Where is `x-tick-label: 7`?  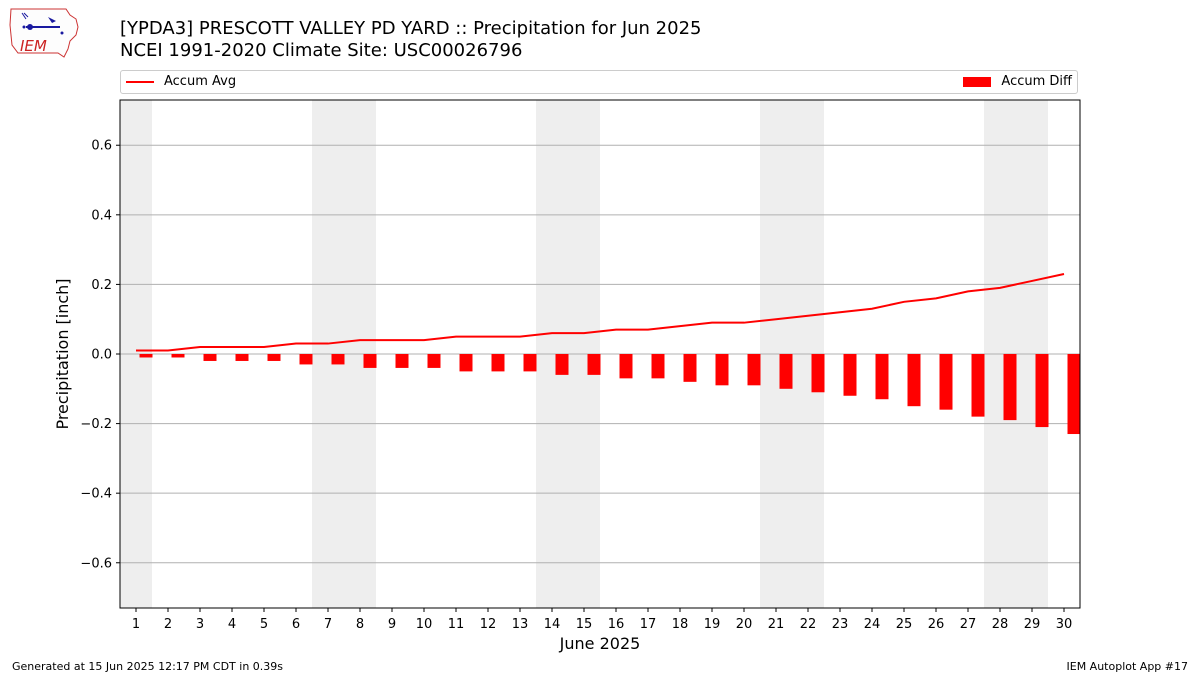
x-tick-label: 7 is located at coordinates (328, 624).